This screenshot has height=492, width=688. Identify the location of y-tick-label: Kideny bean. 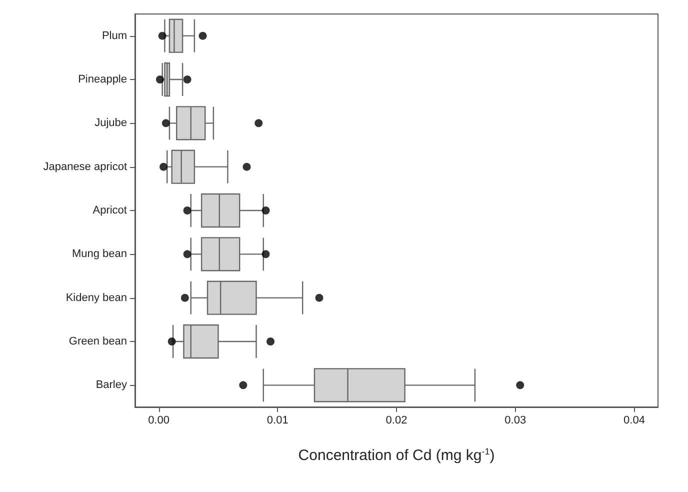
(96, 298).